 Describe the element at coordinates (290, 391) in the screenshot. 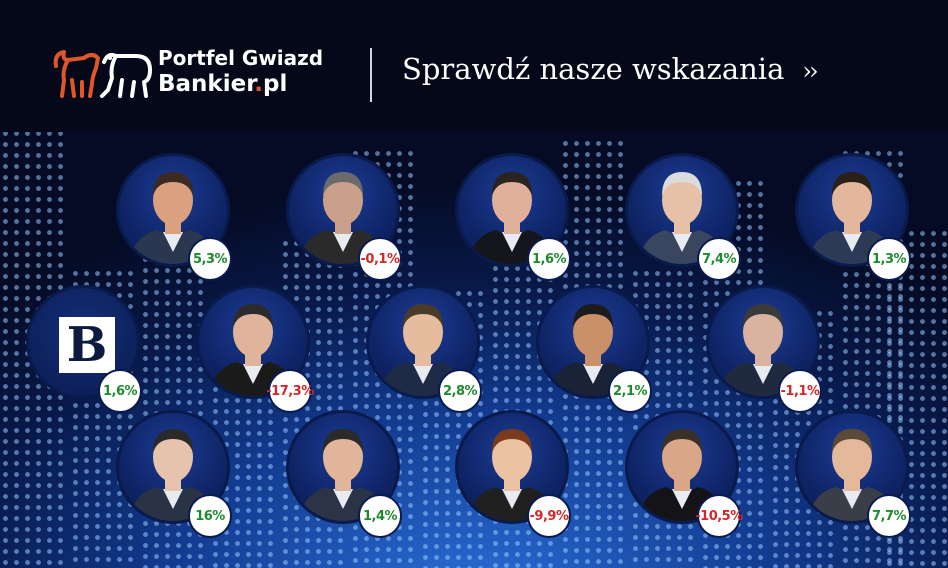

I see `return-badge: -17,3%` at that location.